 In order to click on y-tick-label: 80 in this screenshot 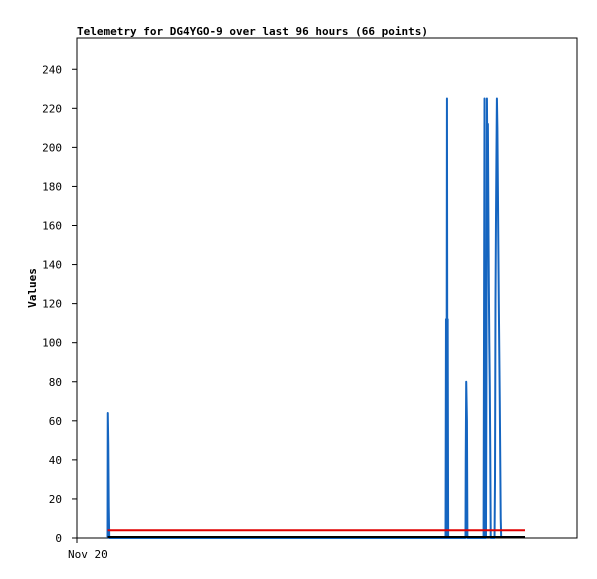, I will do `click(55, 382)`.